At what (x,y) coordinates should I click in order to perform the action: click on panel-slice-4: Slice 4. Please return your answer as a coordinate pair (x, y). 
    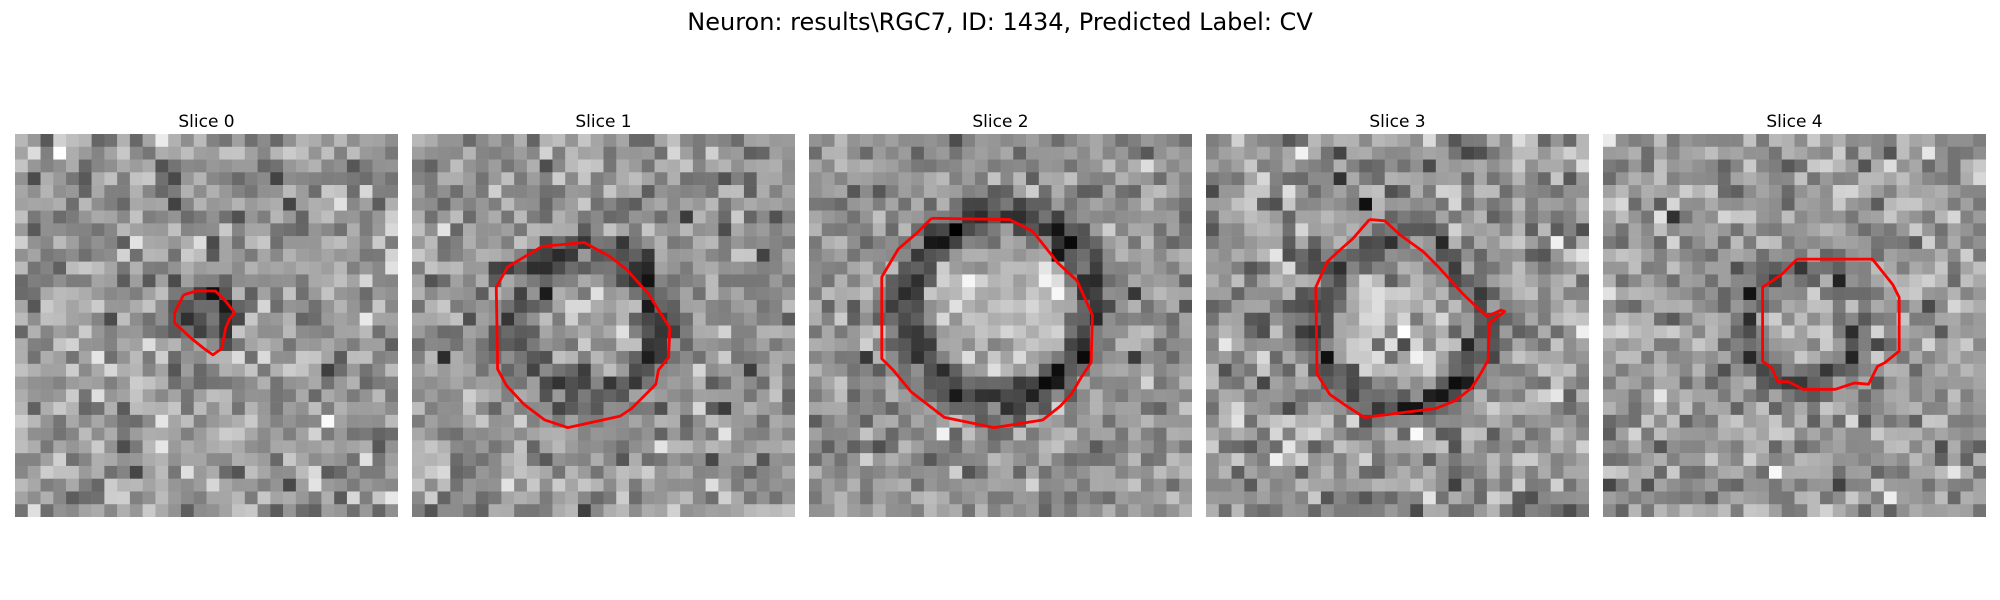
    Looking at the image, I should click on (1794, 313).